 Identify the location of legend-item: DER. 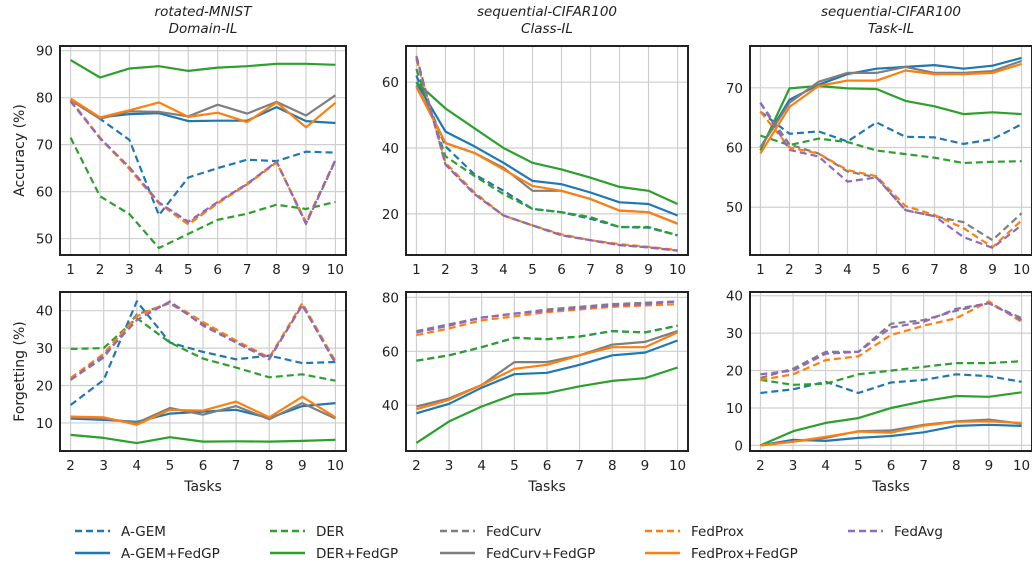
(307, 532).